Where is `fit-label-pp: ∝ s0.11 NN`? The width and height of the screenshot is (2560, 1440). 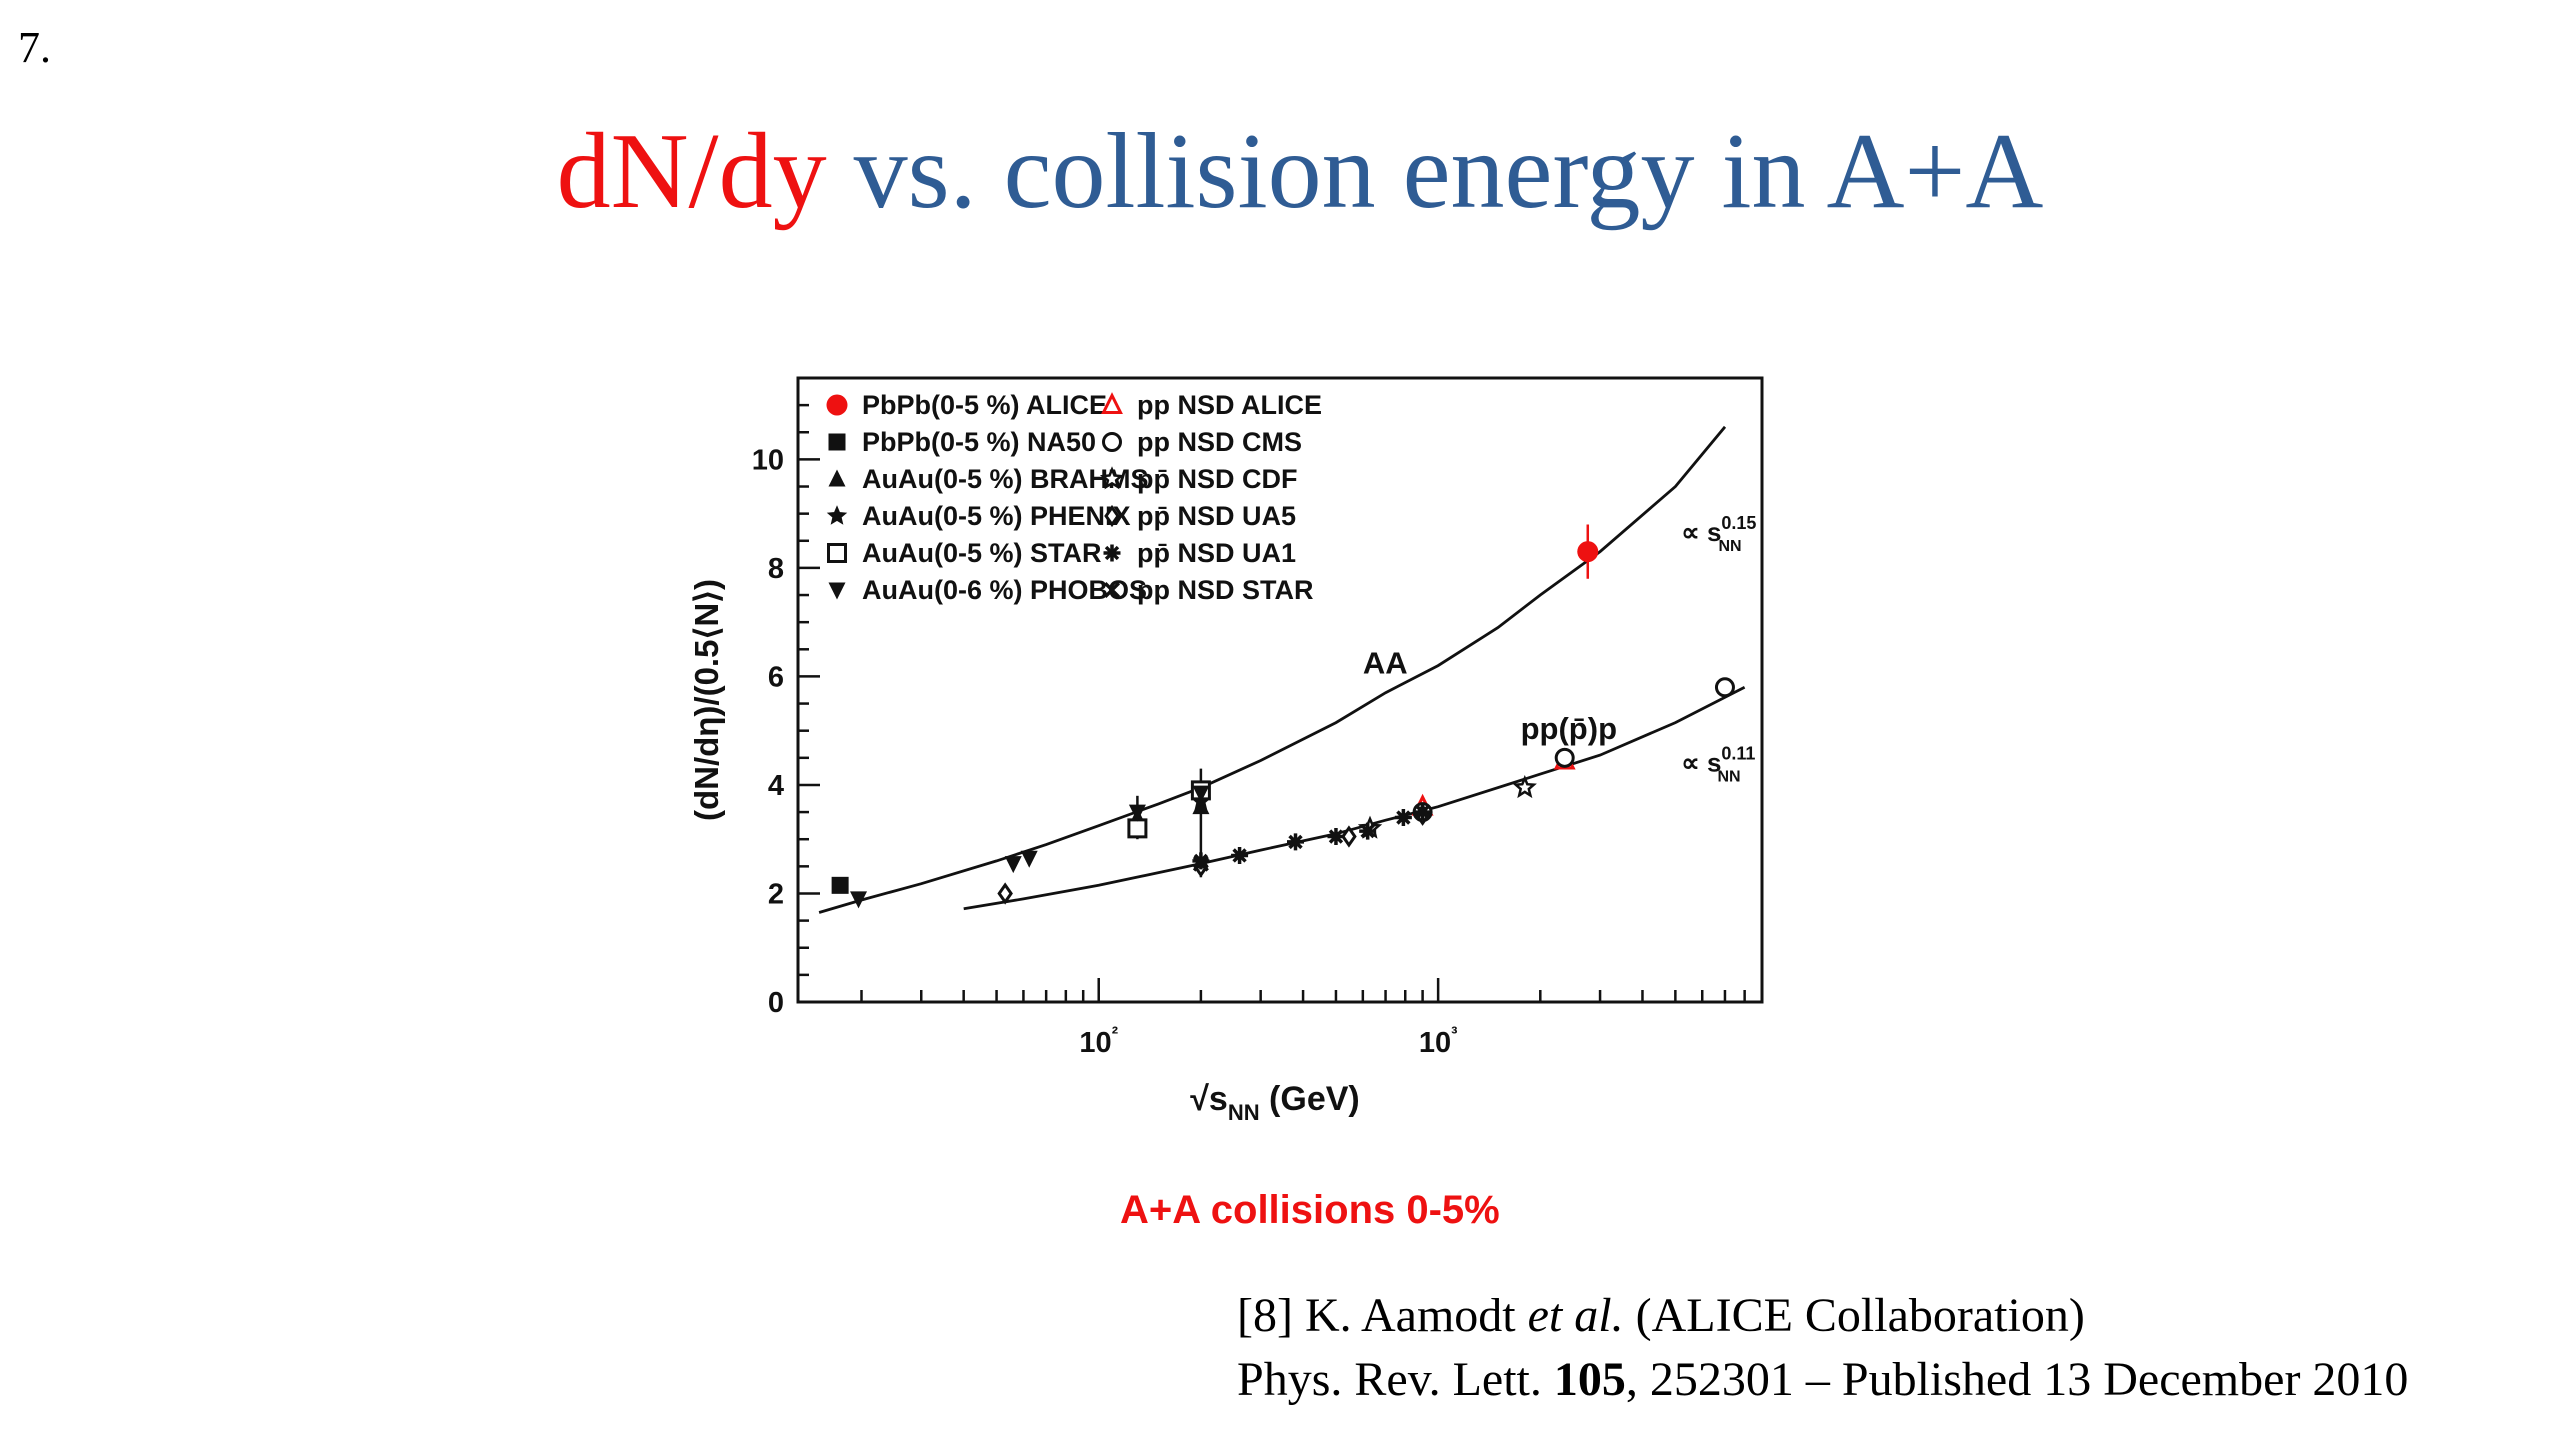
fit-label-pp: ∝ s0.11 NN is located at coordinates (1718, 764).